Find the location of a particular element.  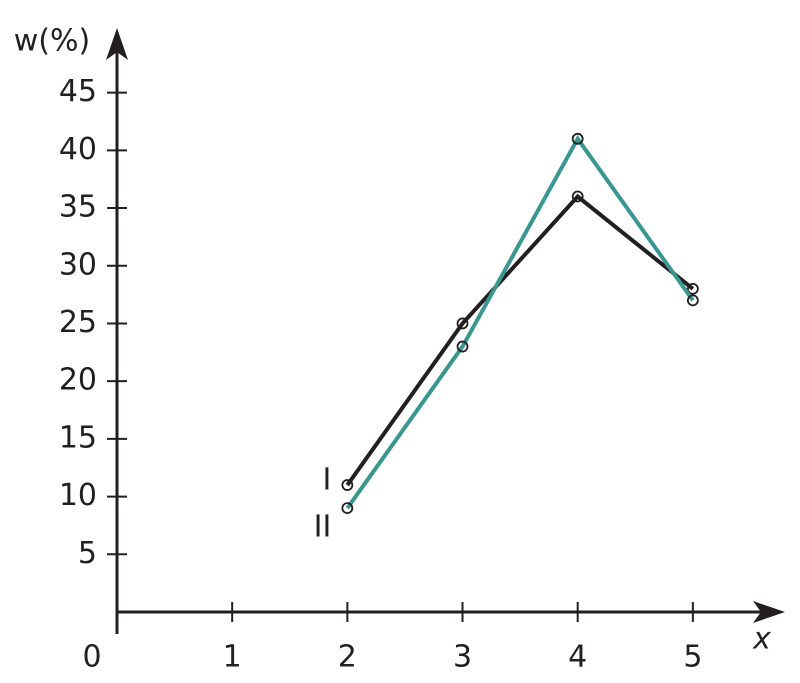

x-axis-arrow is located at coordinates (769, 612).